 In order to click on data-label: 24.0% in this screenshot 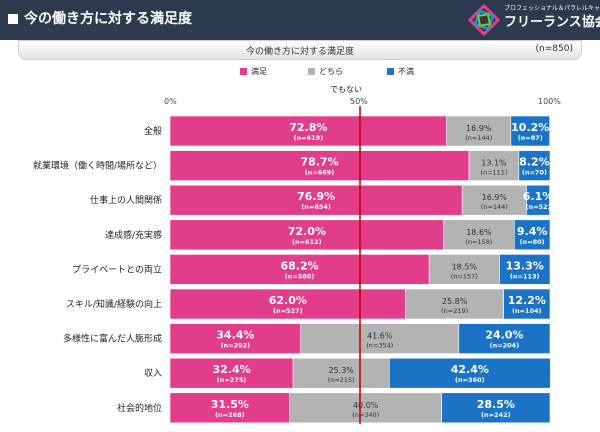, I will do `click(504, 335)`.